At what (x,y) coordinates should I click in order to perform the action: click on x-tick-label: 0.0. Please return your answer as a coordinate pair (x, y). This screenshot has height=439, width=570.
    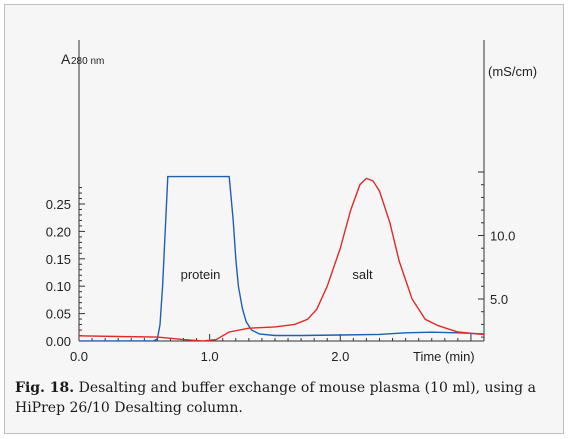
    Looking at the image, I should click on (79, 356).